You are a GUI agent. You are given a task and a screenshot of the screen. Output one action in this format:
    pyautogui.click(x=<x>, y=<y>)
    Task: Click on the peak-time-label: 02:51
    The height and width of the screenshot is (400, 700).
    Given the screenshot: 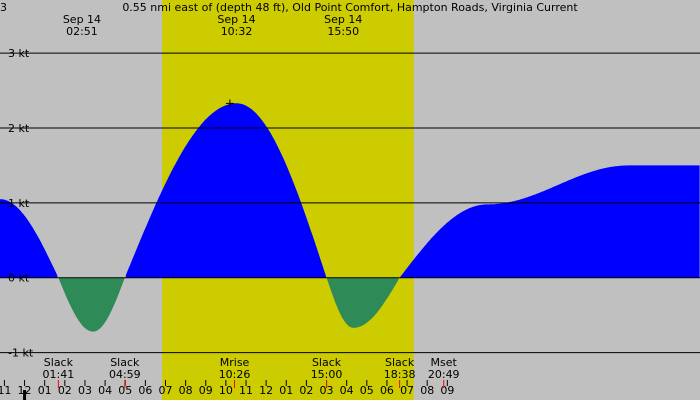 What is the action you would take?
    pyautogui.click(x=82, y=31)
    